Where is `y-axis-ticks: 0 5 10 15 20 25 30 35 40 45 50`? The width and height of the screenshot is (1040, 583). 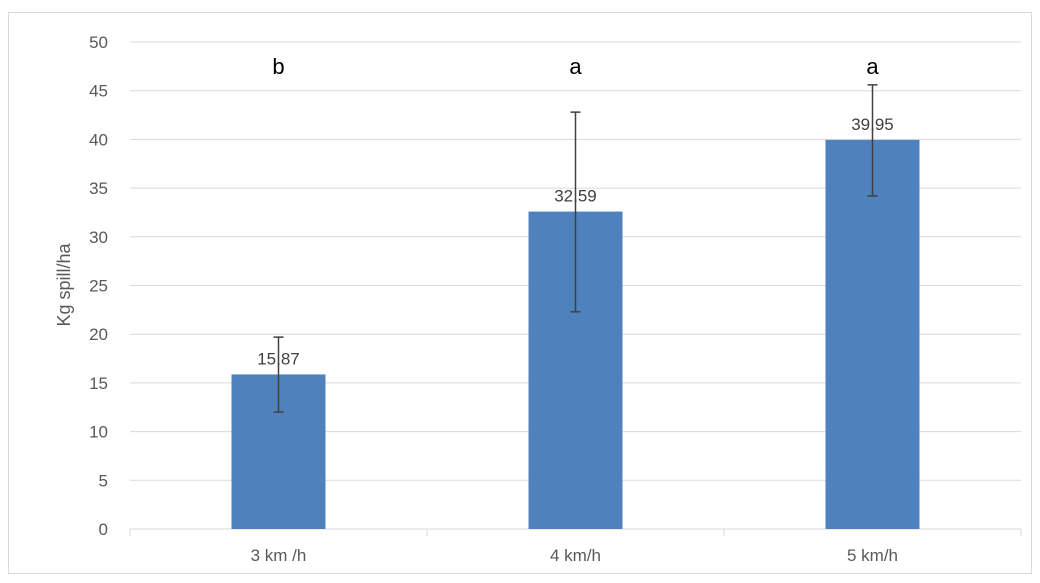
y-axis-ticks: 0 5 10 15 20 25 30 35 40 45 50 is located at coordinates (98, 286).